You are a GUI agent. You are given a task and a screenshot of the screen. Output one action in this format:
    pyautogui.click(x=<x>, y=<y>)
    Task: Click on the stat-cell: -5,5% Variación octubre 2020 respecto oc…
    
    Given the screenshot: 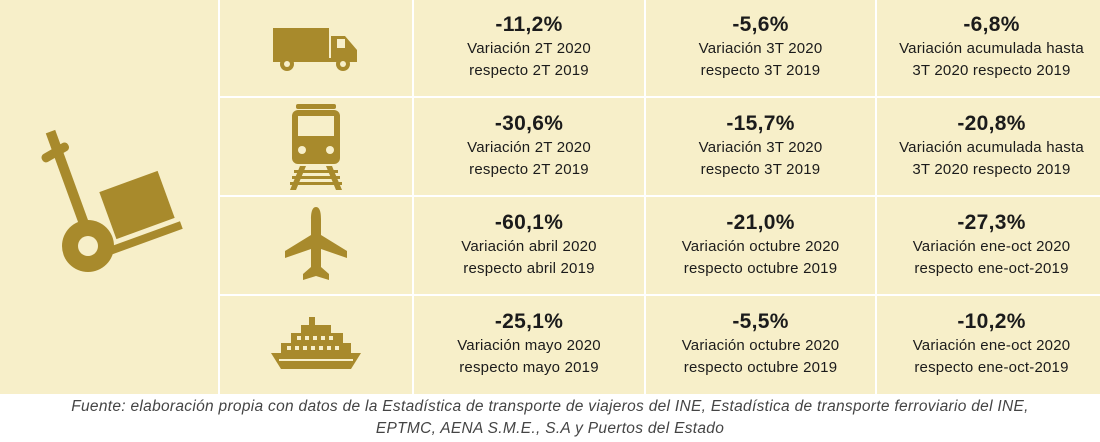 What is the action you would take?
    pyautogui.click(x=760, y=345)
    